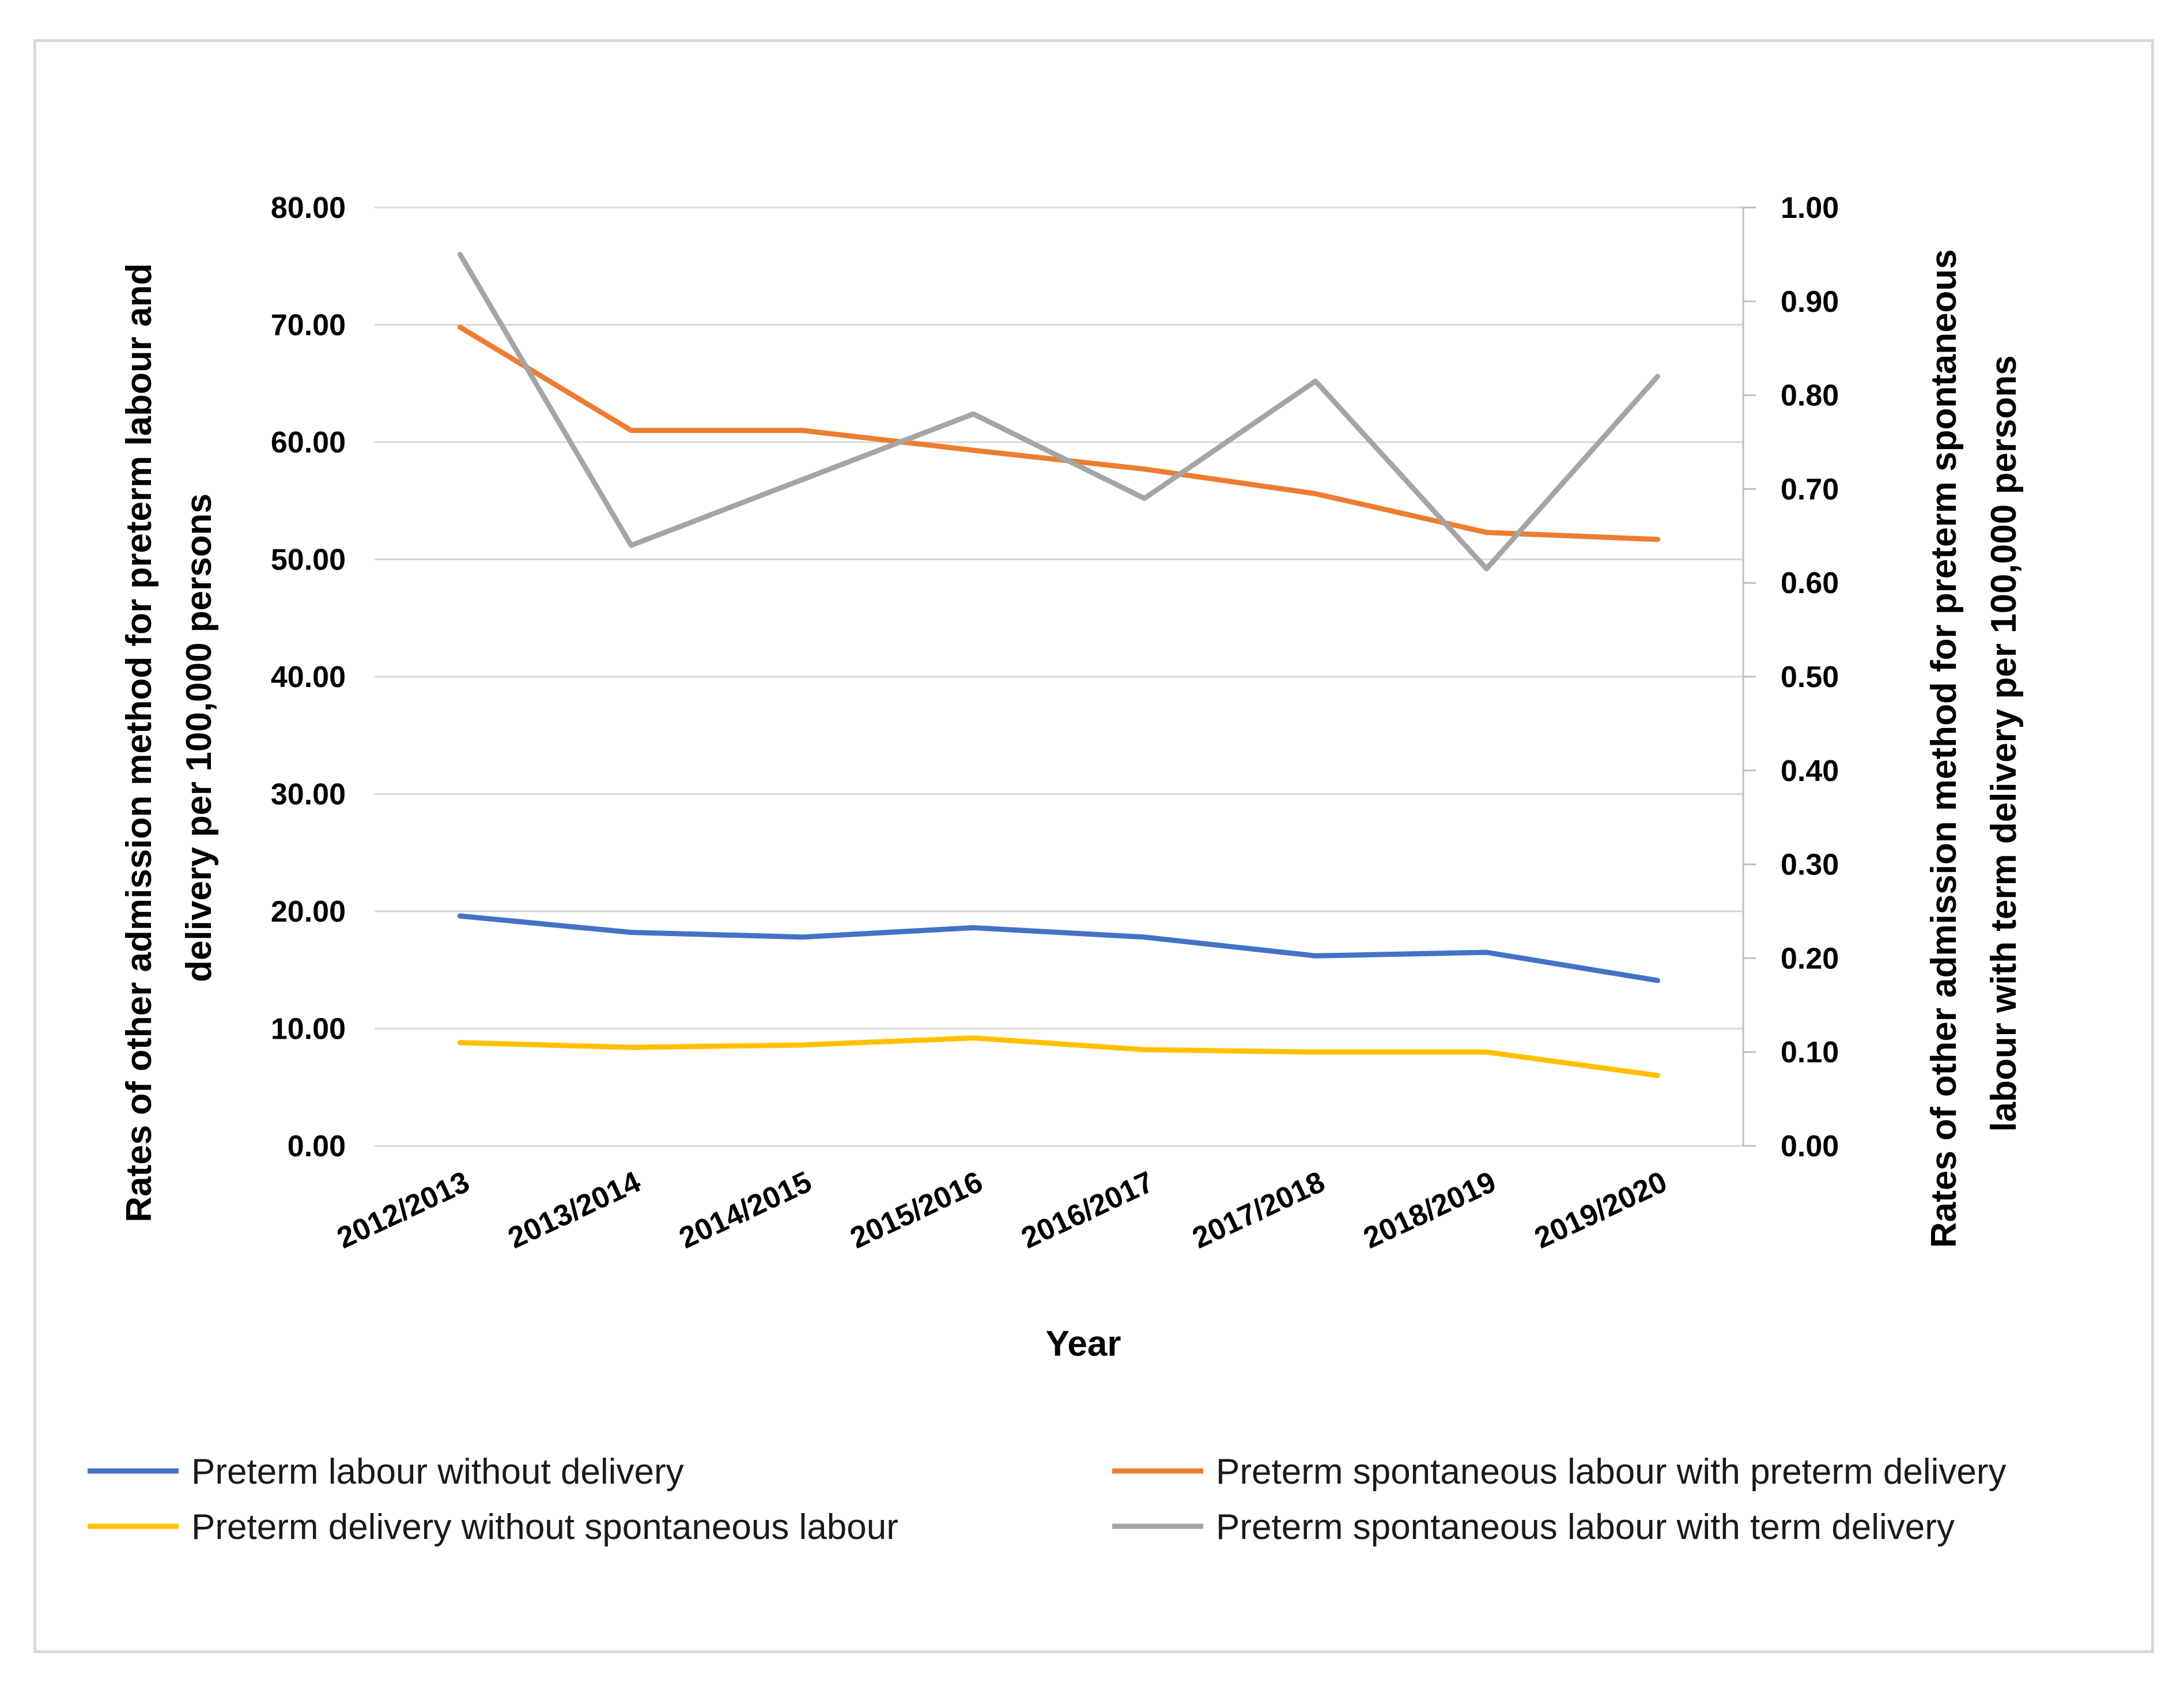 This screenshot has height=1690, width=2184. What do you see at coordinates (1810, 490) in the screenshot?
I see `y-right-tick-label: 0.70` at bounding box center [1810, 490].